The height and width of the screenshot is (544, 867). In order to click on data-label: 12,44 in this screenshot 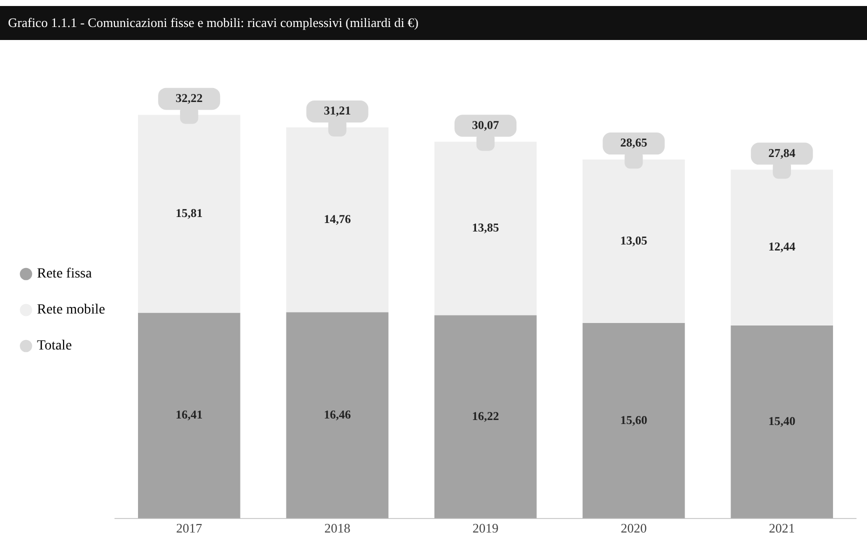, I will do `click(782, 247)`.